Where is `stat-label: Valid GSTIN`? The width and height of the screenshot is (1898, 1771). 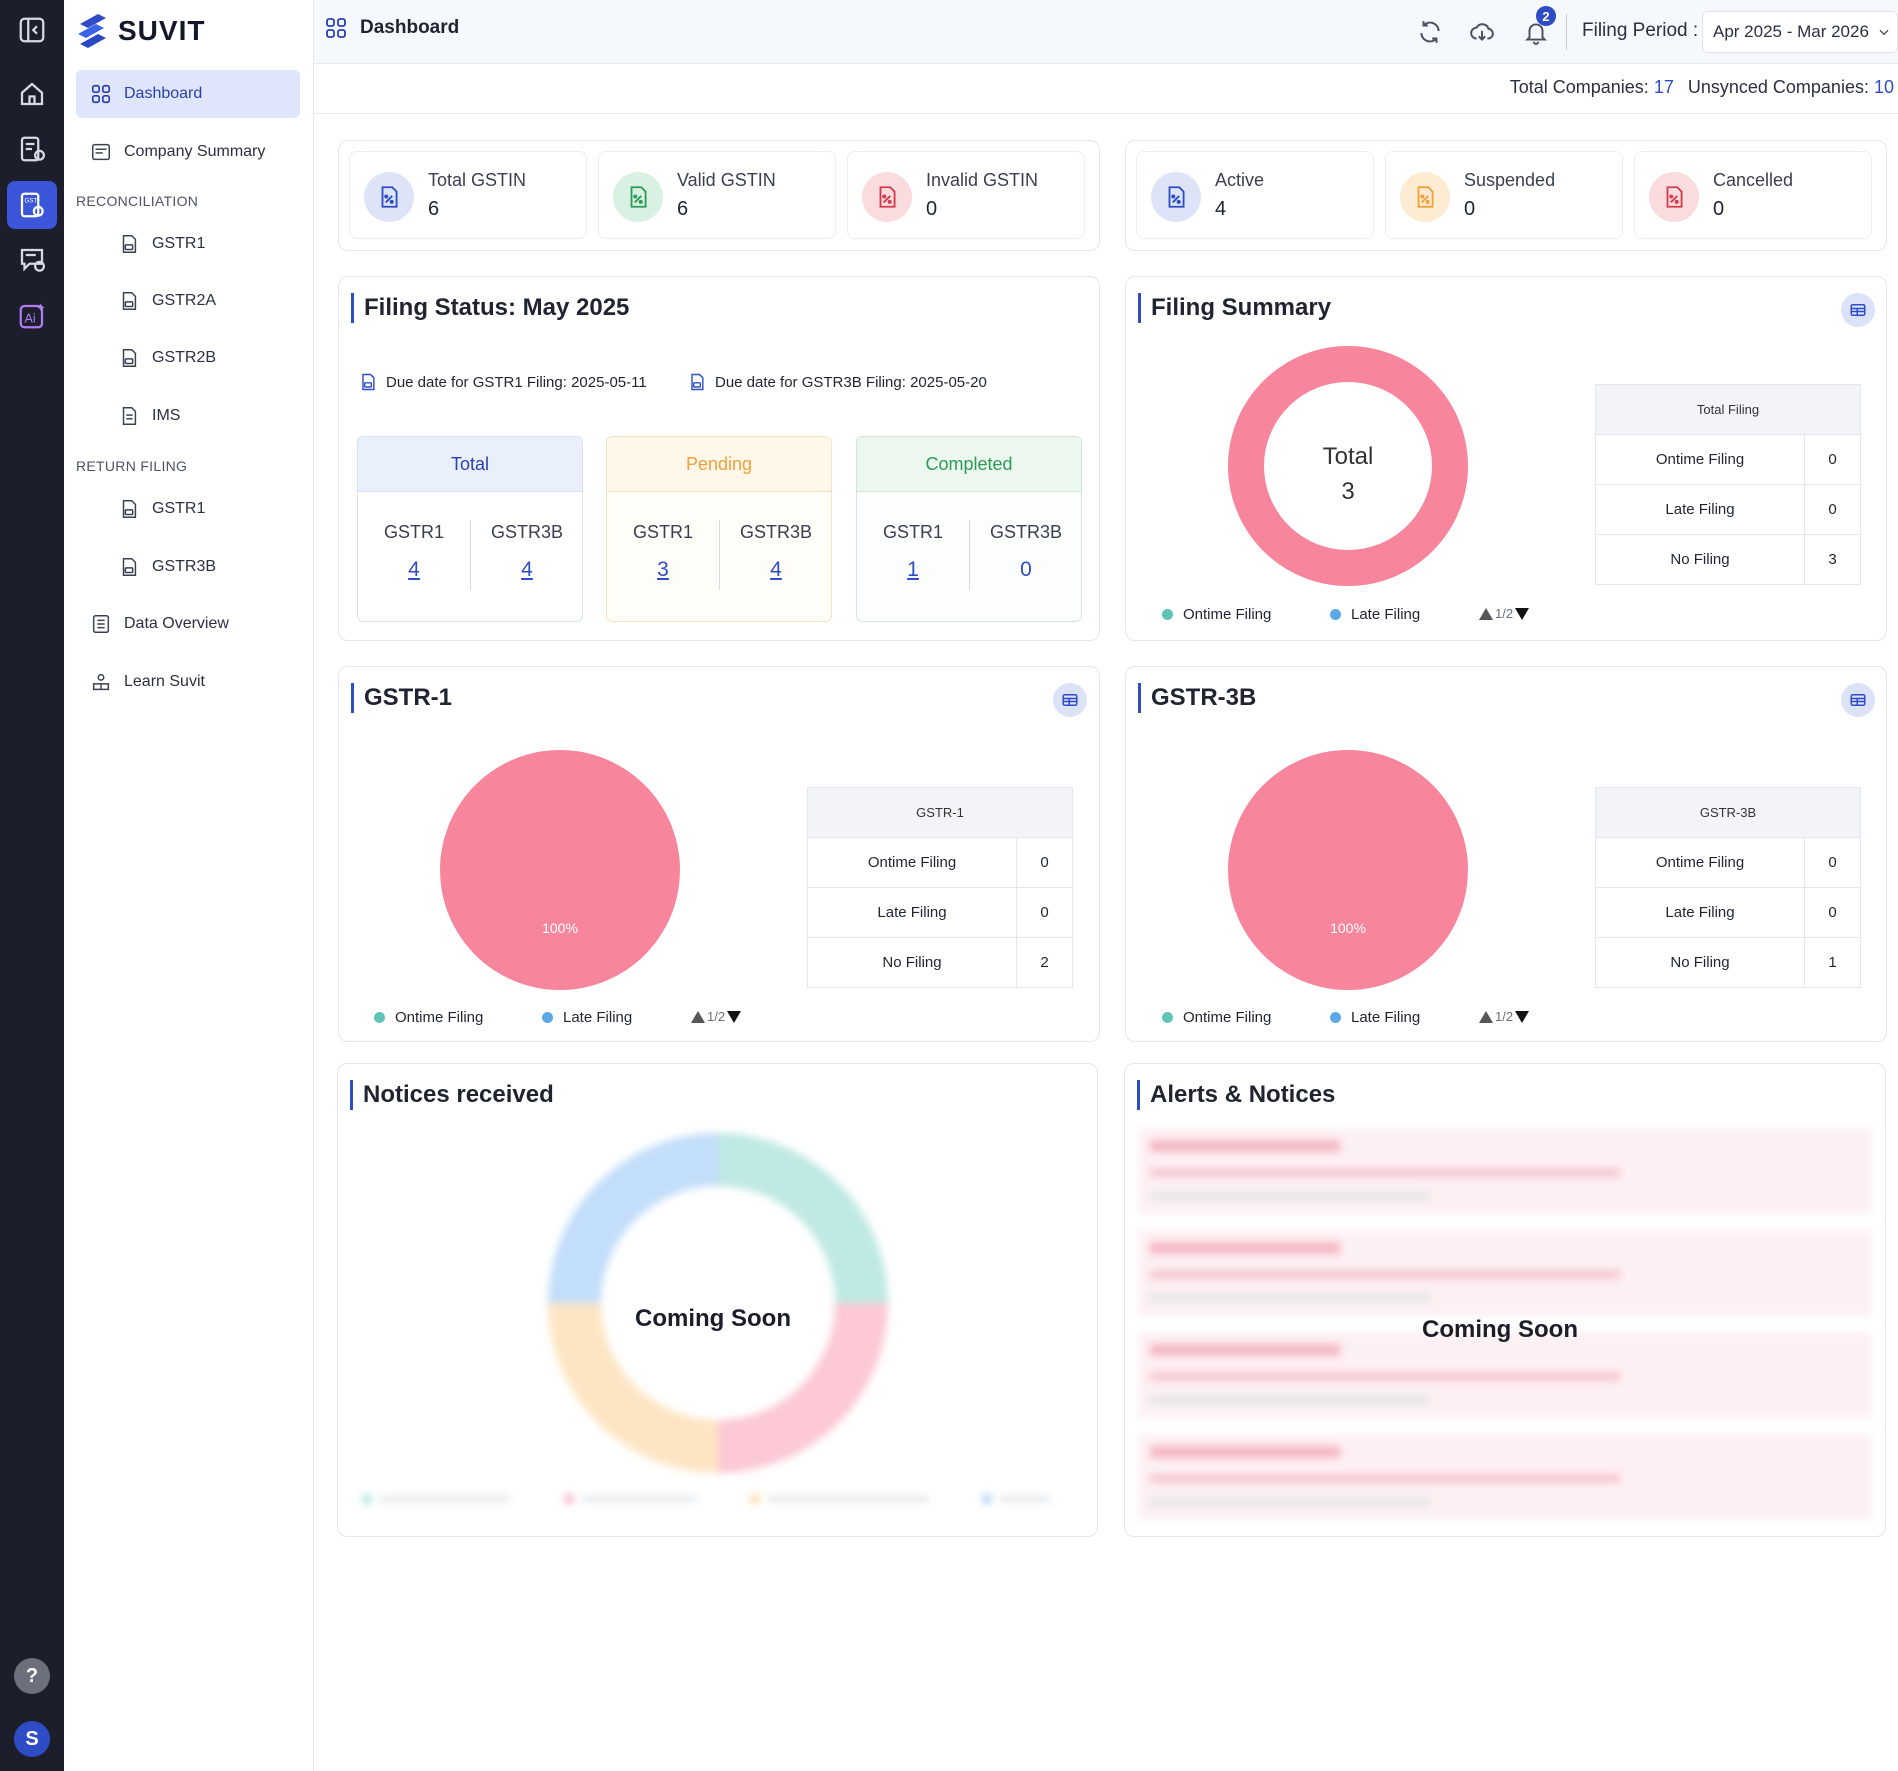 stat-label: Valid GSTIN is located at coordinates (726, 180).